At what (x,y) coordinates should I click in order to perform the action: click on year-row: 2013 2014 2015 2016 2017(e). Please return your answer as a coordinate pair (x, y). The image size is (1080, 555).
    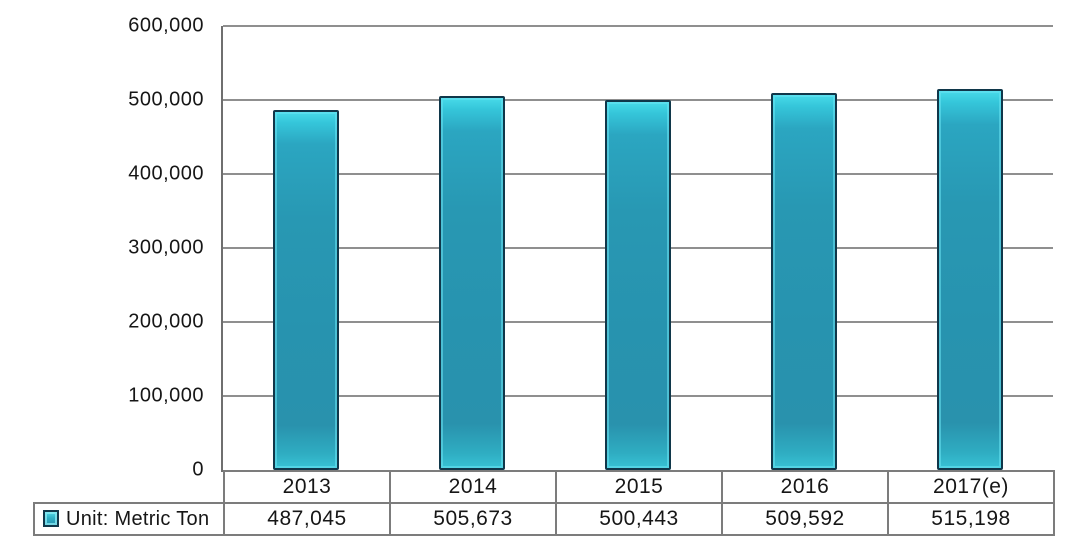
    Looking at the image, I should click on (544, 487).